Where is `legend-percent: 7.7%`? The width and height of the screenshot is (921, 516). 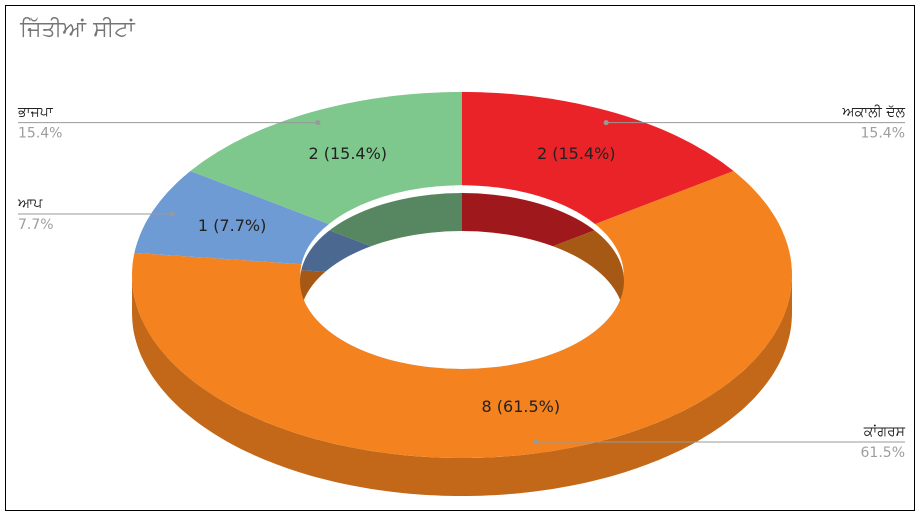 legend-percent: 7.7% is located at coordinates (36, 225).